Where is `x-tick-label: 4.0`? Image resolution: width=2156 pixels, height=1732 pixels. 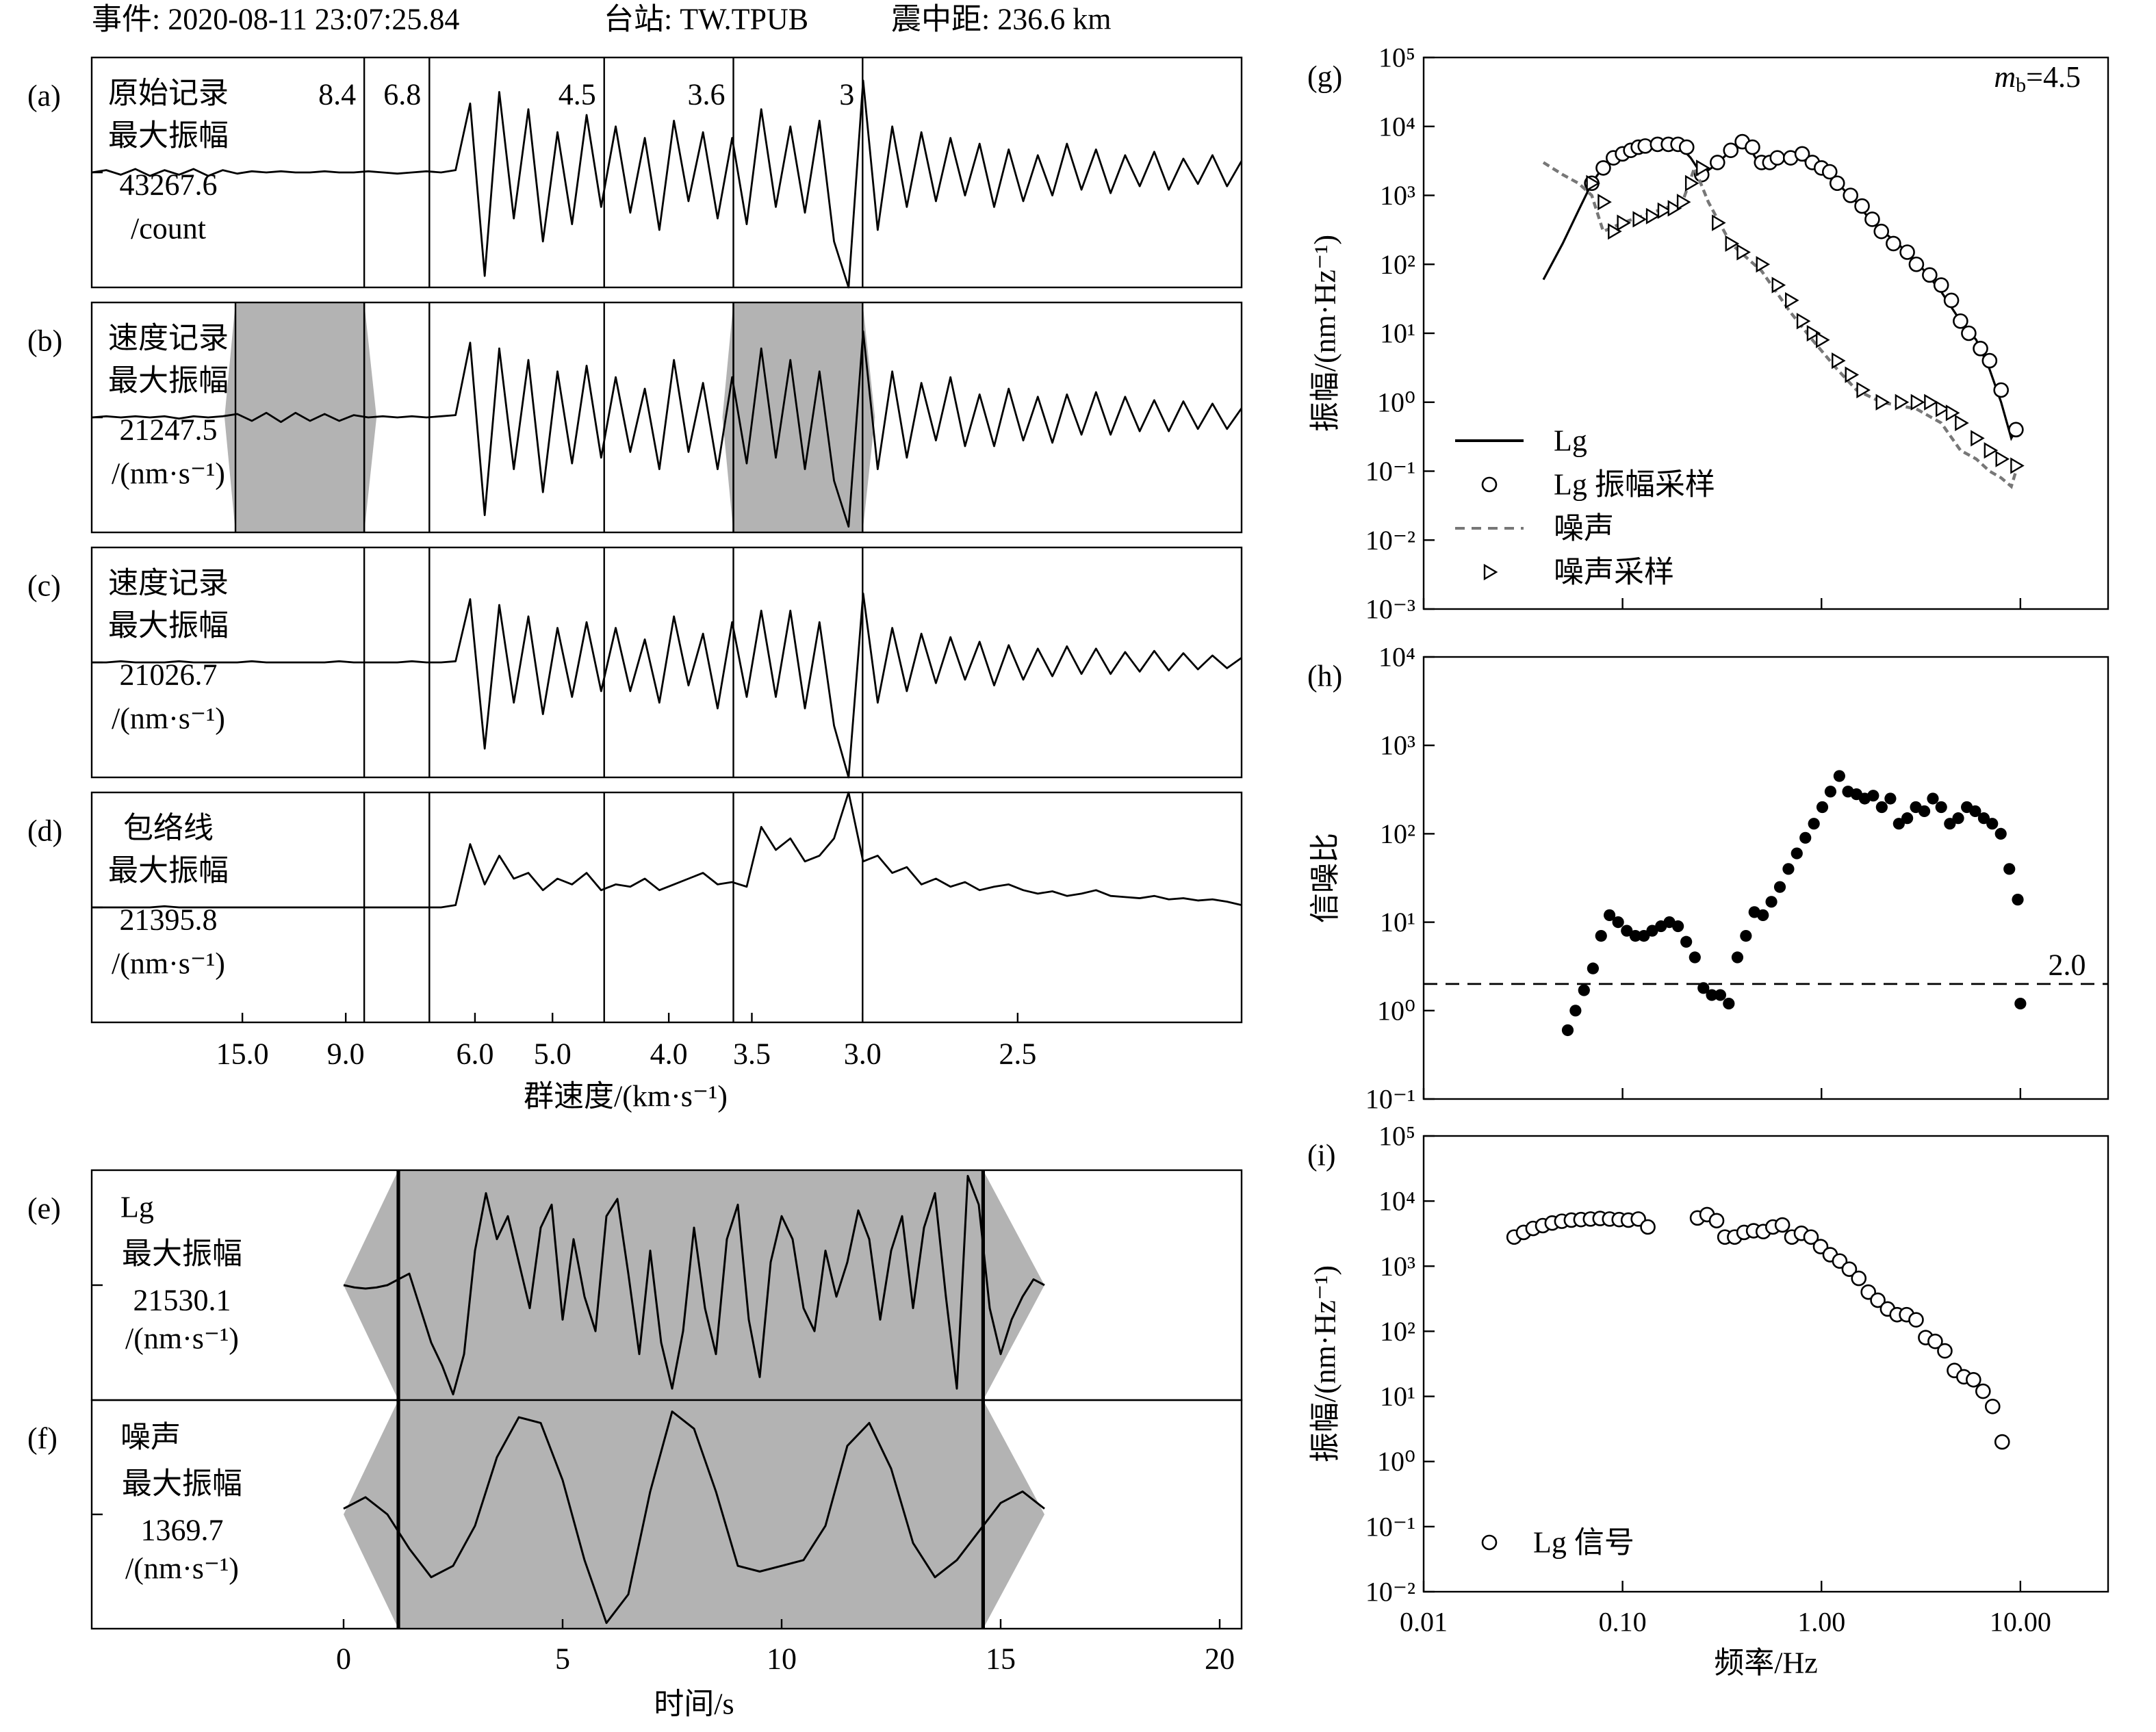 x-tick-label: 4.0 is located at coordinates (669, 1054).